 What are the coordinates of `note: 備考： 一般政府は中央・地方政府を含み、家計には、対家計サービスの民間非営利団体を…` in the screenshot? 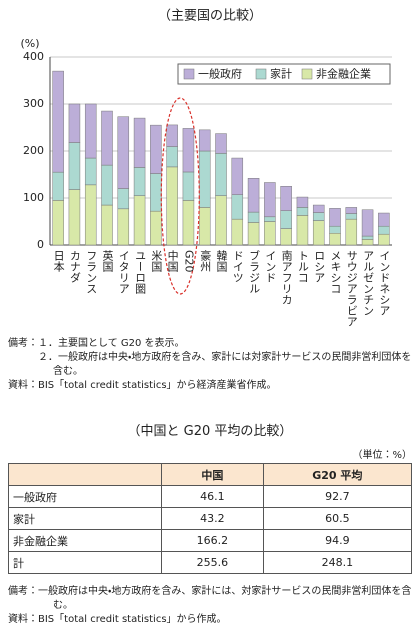 It's located at (210, 599).